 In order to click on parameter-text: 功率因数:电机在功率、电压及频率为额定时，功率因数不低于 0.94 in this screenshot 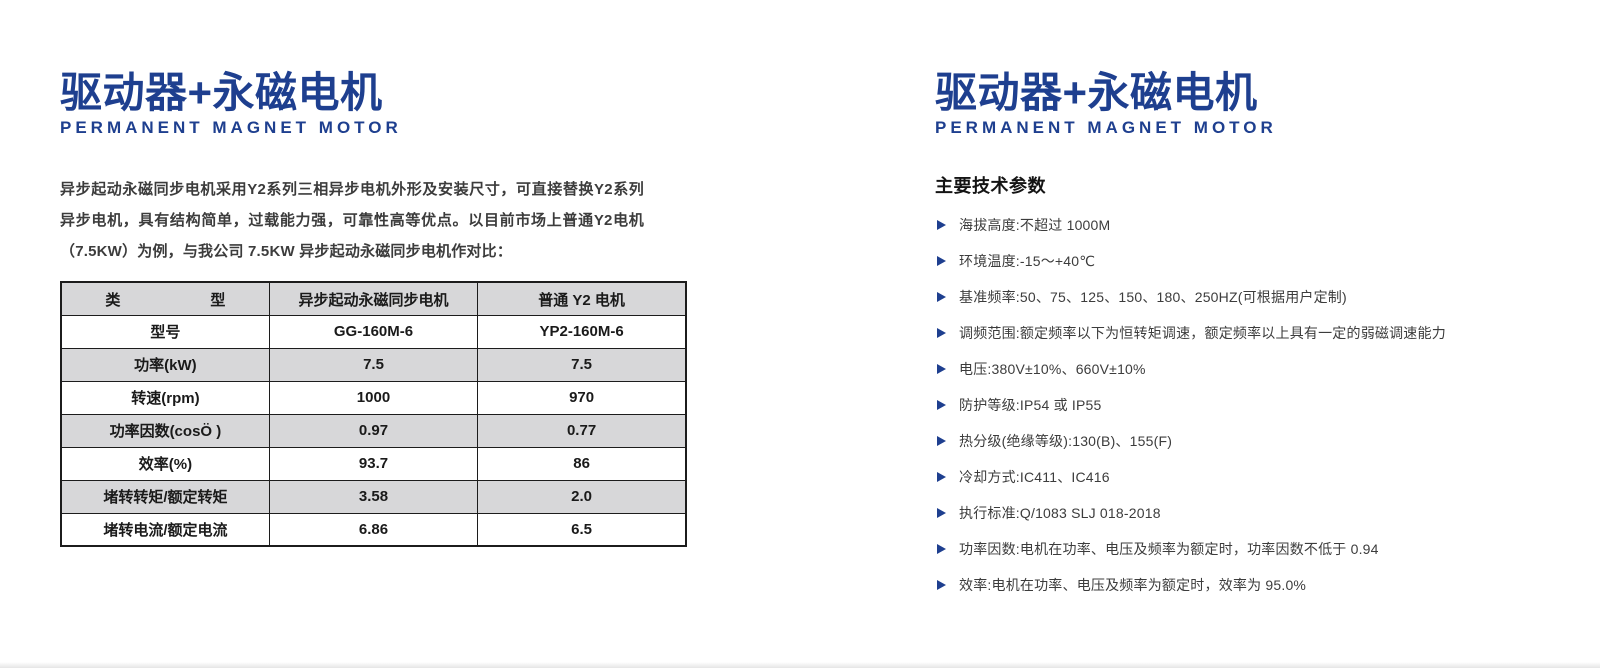, I will do `click(1169, 549)`.